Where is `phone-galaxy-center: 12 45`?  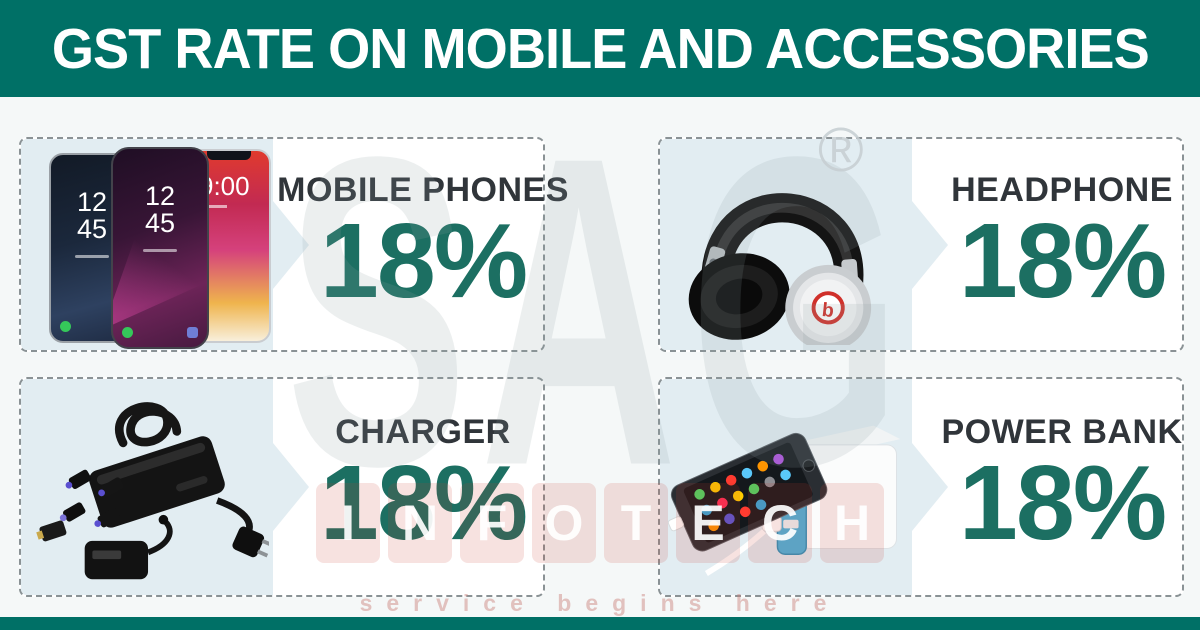 phone-galaxy-center: 12 45 is located at coordinates (160, 248).